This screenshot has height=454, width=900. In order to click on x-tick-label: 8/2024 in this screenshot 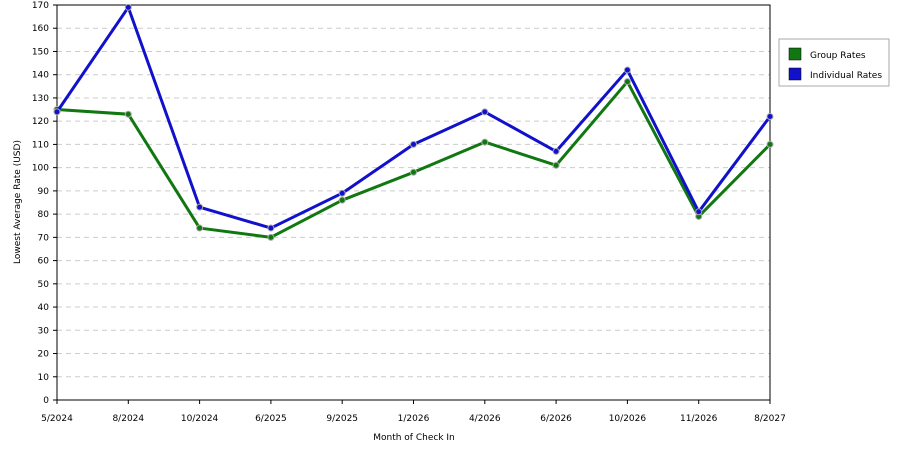, I will do `click(128, 419)`.